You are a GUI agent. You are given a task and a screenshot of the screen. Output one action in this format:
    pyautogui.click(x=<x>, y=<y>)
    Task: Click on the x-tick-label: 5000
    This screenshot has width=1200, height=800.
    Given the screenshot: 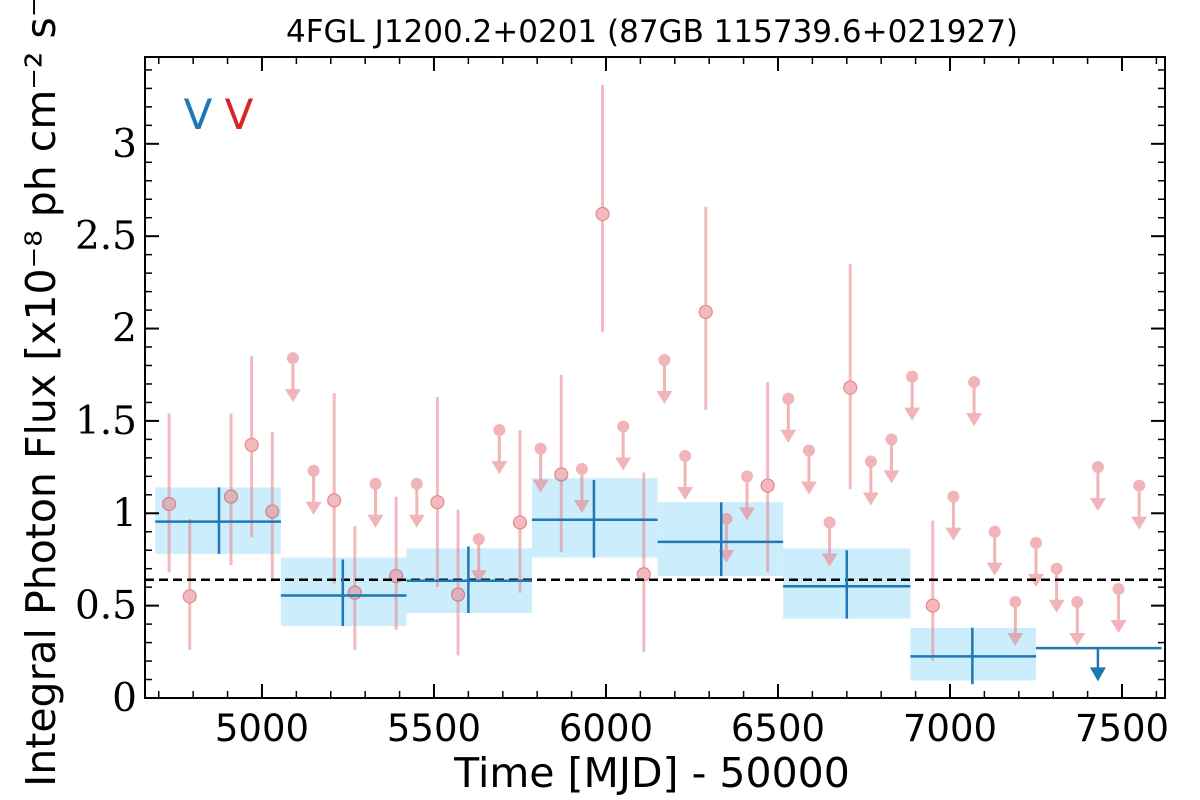 What is the action you would take?
    pyautogui.click(x=262, y=728)
    